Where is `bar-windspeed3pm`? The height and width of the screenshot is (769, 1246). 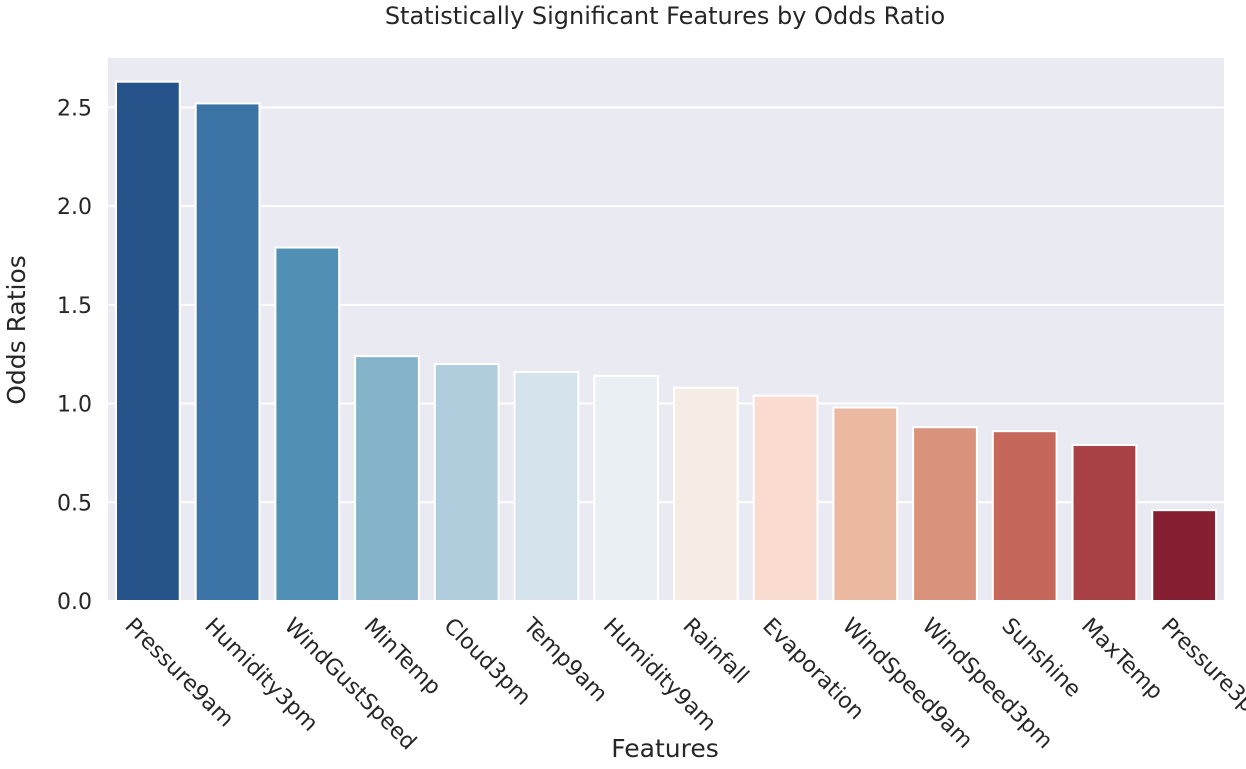 bar-windspeed3pm is located at coordinates (945, 514).